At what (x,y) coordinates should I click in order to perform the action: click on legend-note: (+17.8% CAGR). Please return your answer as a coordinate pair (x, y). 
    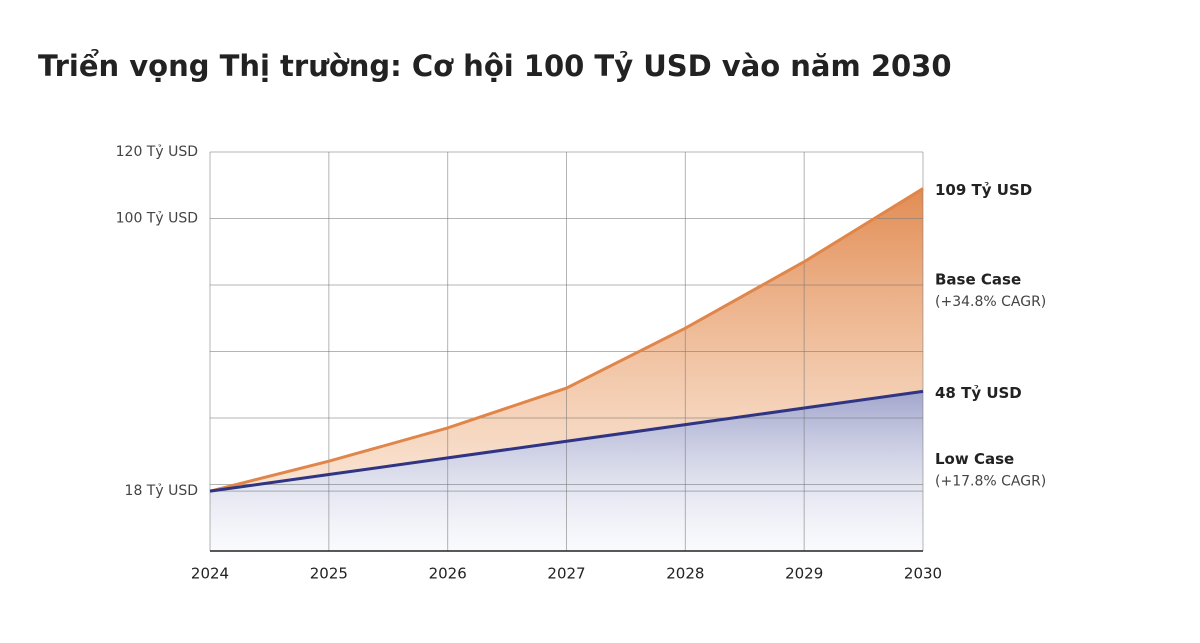
    Looking at the image, I should click on (990, 481).